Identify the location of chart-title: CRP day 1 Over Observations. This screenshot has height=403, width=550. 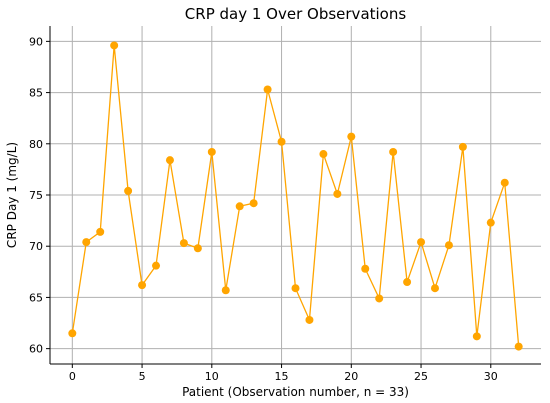
(296, 14).